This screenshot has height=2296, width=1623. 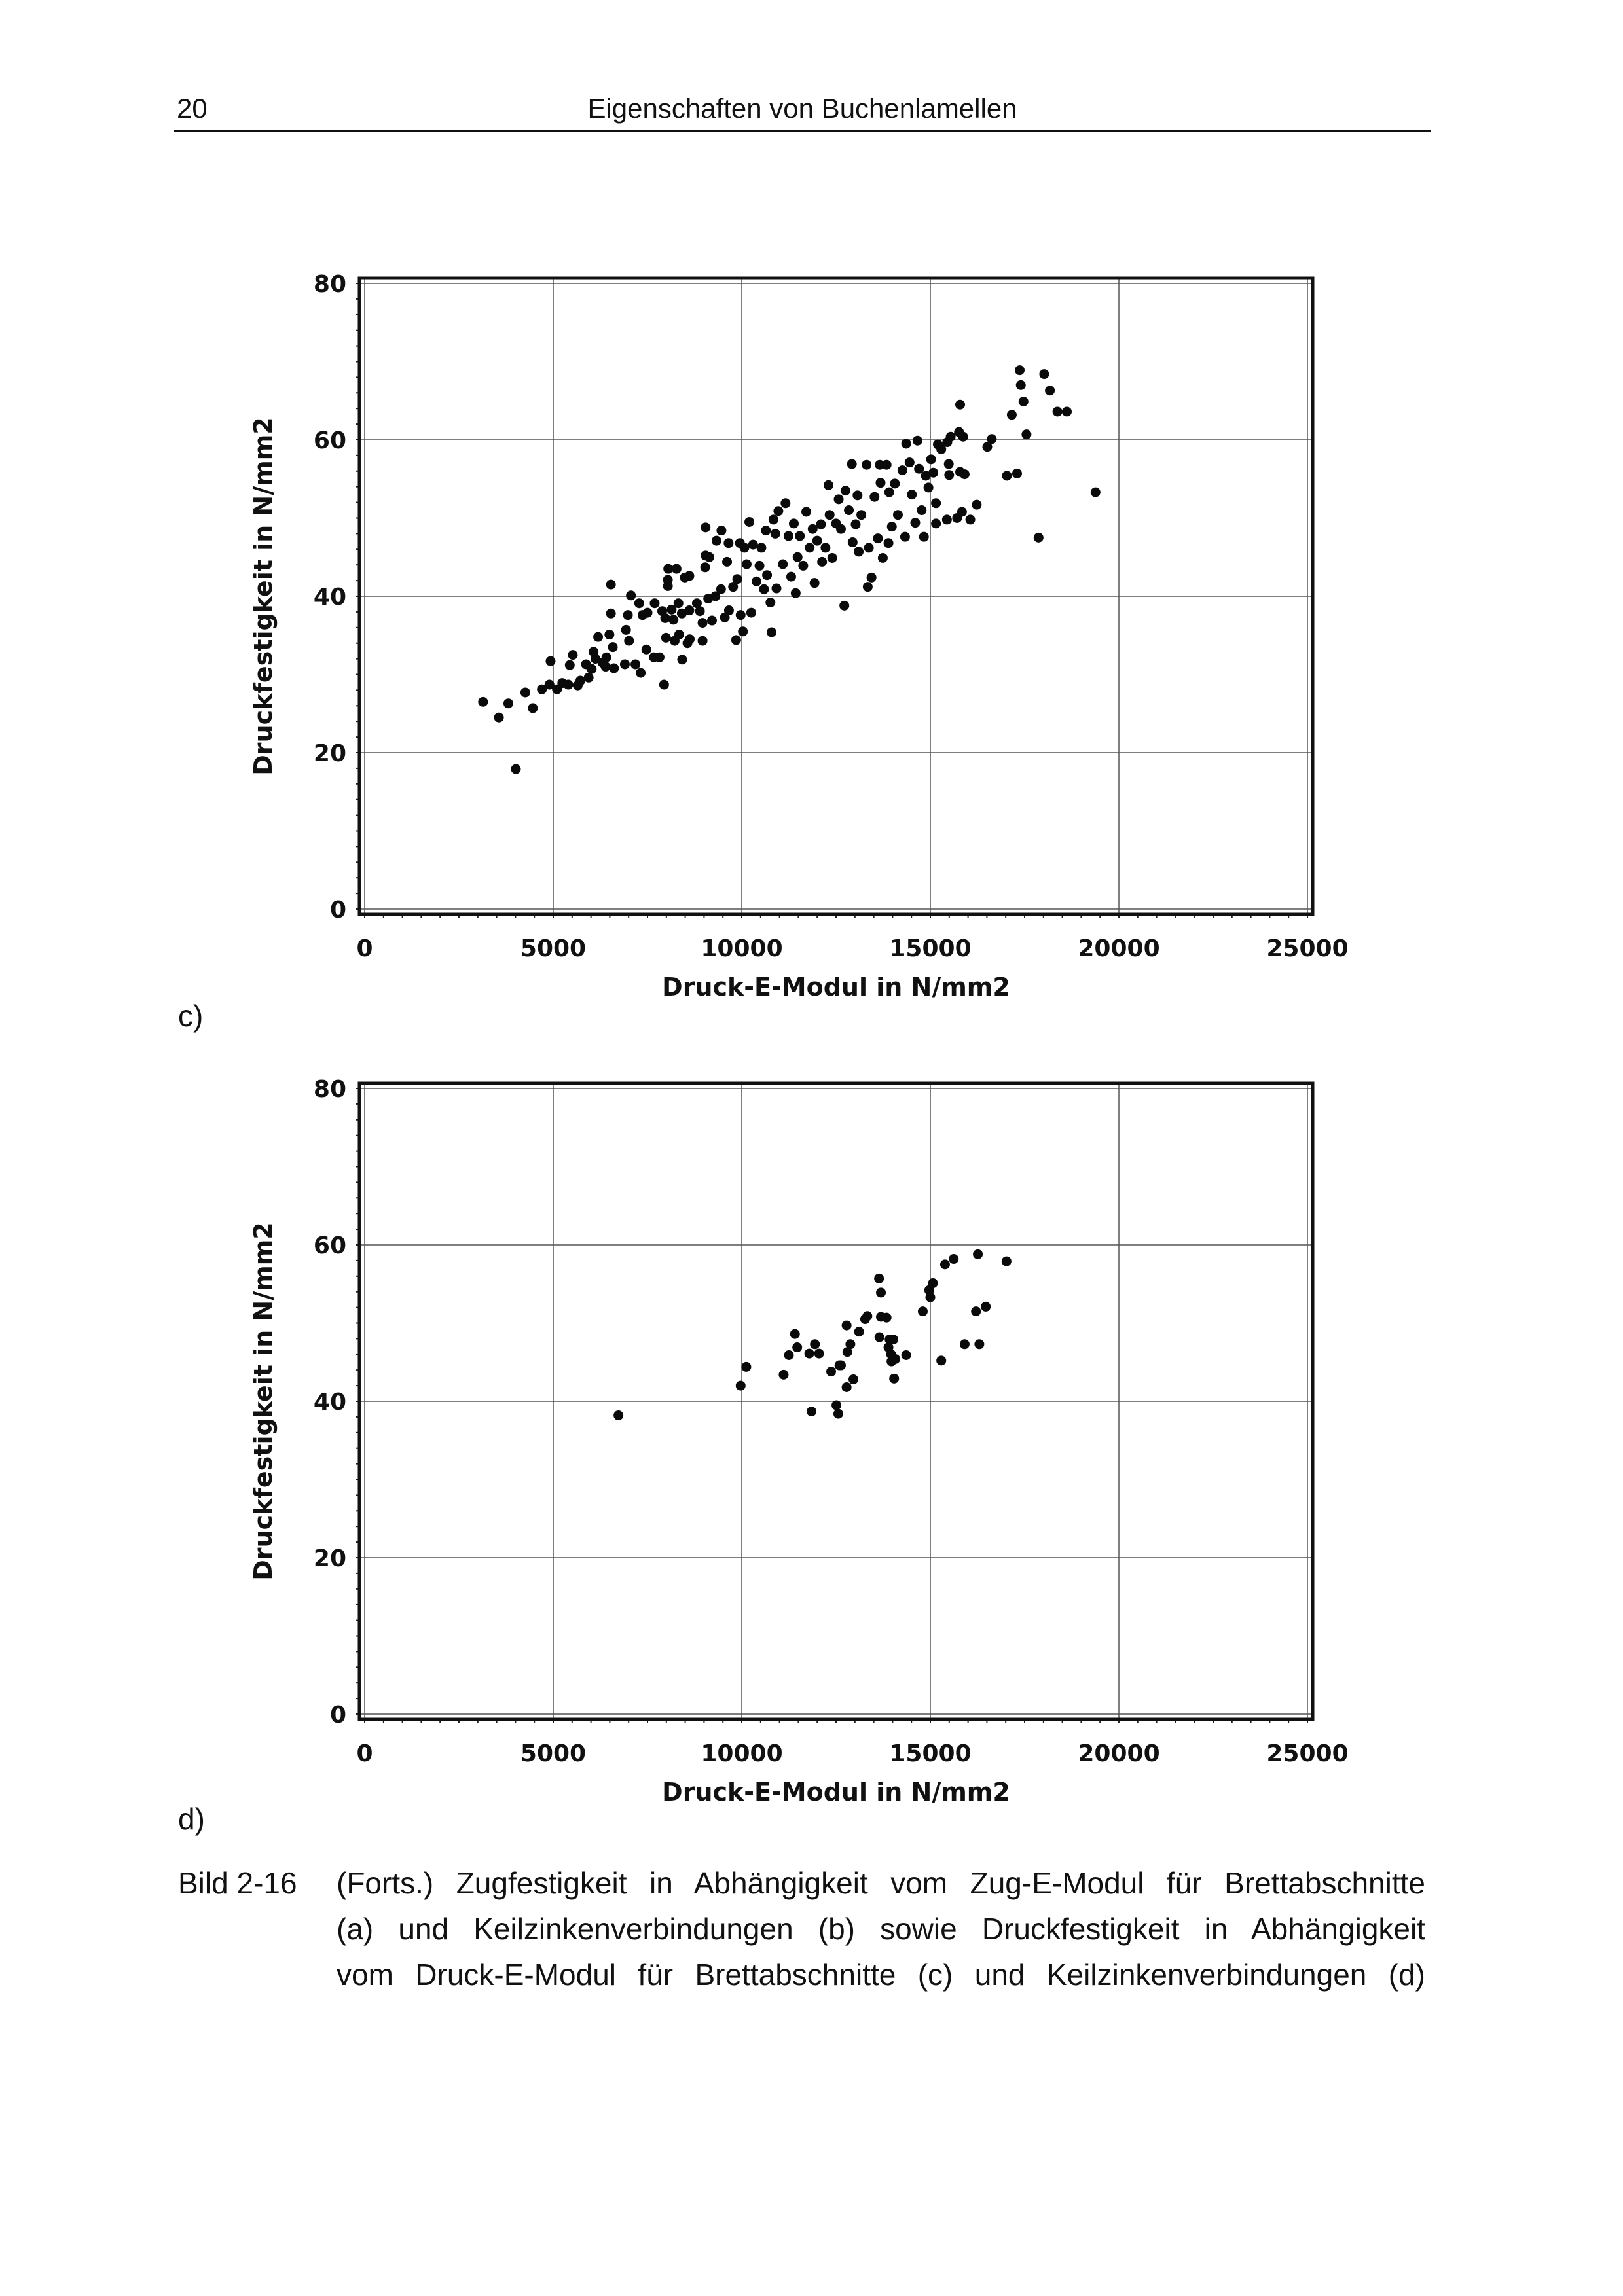 I want to click on x-tick-label: 0, so click(x=364, y=1753).